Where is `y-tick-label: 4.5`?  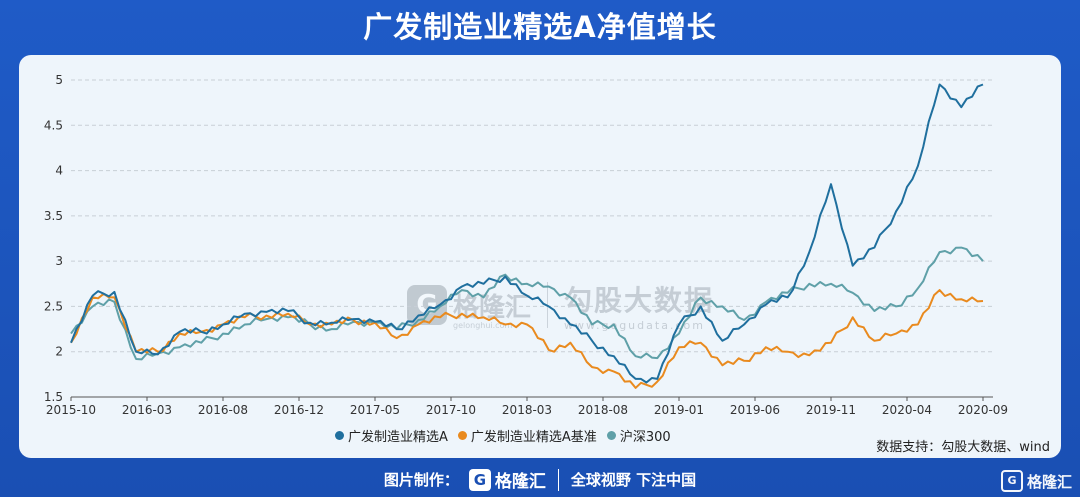 y-tick-label: 4.5 is located at coordinates (53, 125).